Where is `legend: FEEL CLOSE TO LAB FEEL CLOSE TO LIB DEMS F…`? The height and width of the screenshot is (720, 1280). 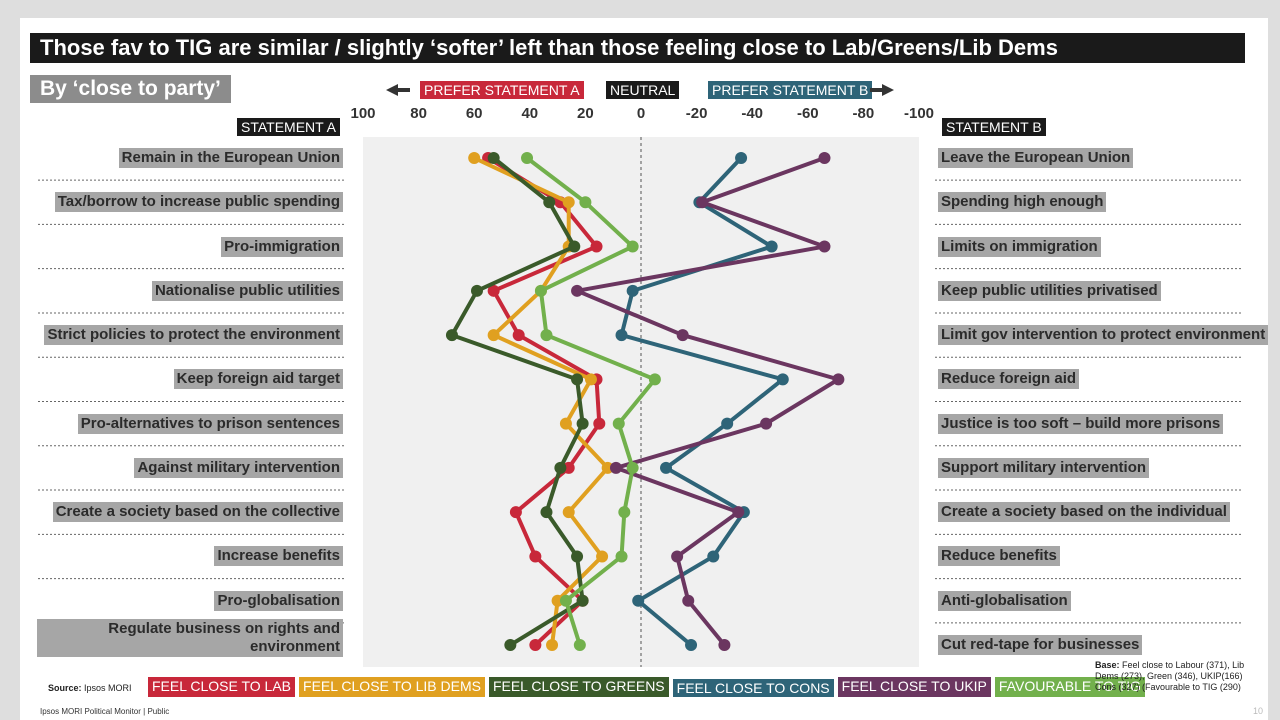
legend: FEEL CLOSE TO LAB FEEL CLOSE TO LIB DEMS F… is located at coordinates (647, 687).